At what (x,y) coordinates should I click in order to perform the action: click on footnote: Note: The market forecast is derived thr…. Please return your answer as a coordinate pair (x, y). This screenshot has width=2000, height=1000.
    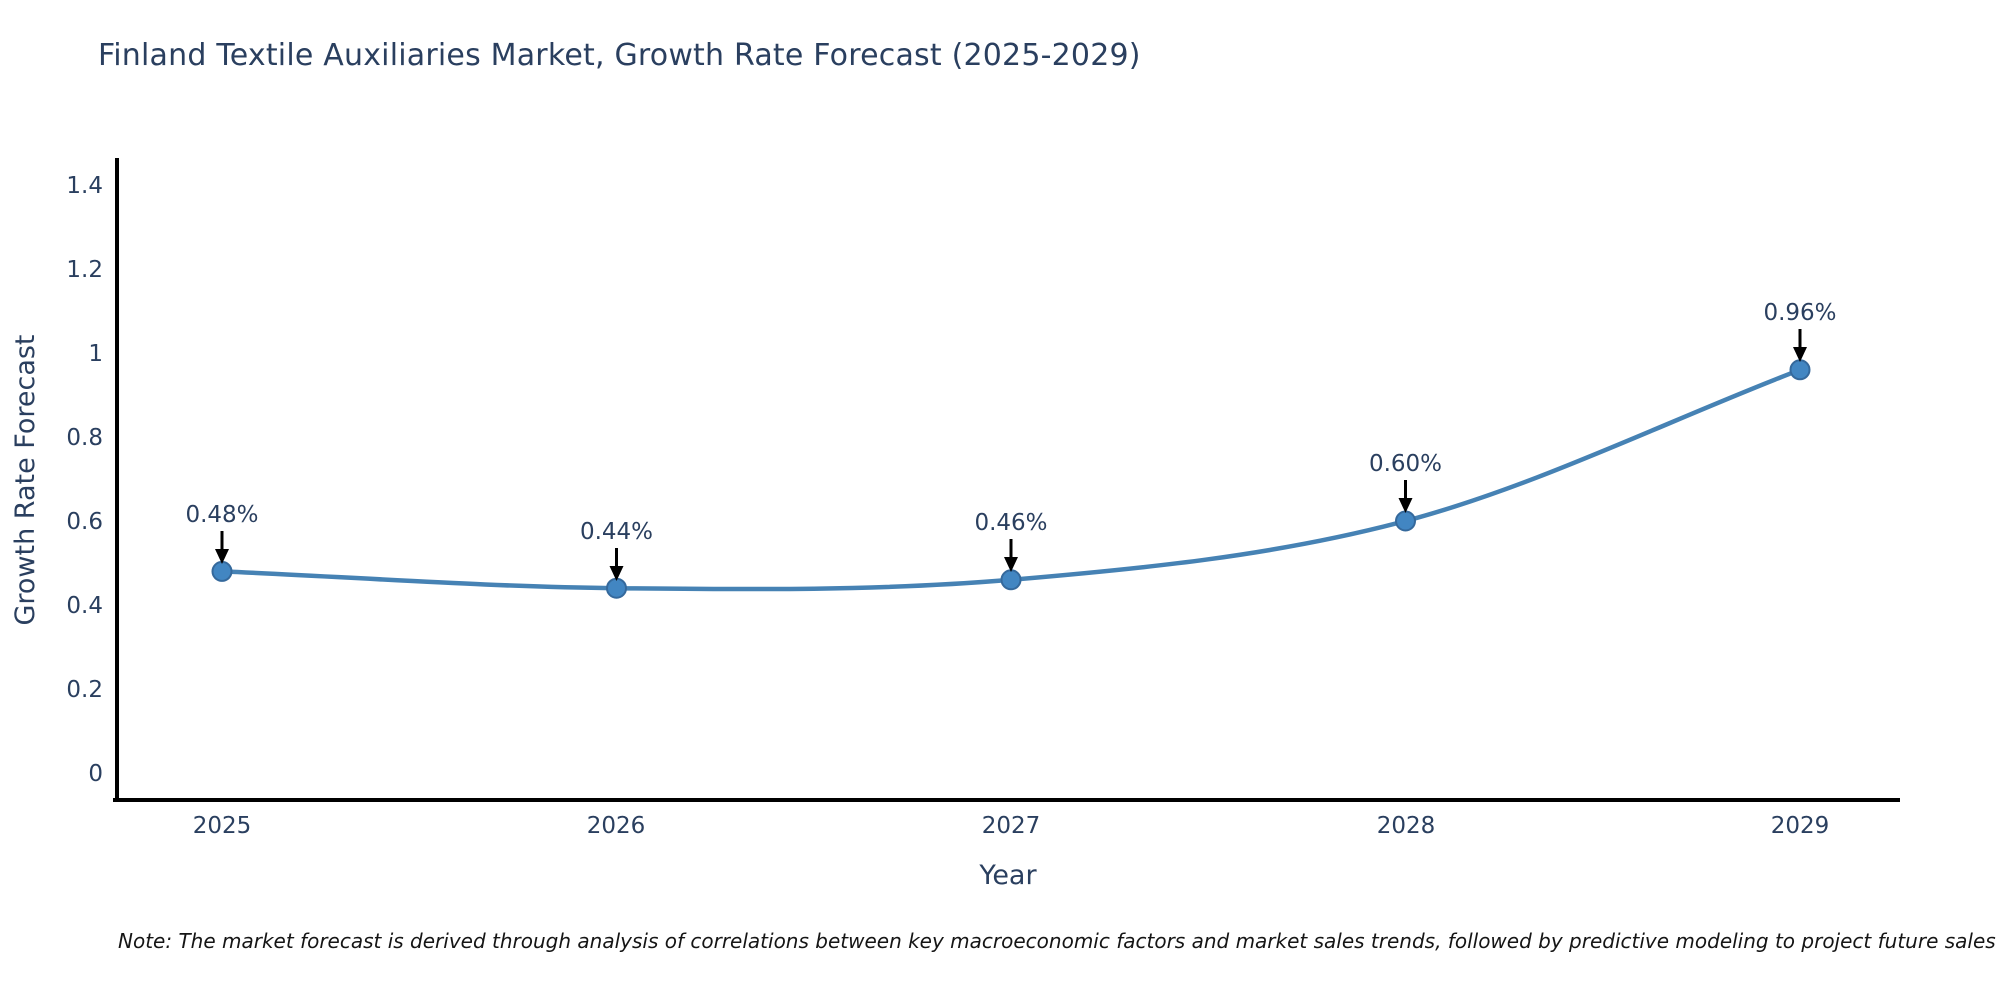
    Looking at the image, I should click on (1057, 941).